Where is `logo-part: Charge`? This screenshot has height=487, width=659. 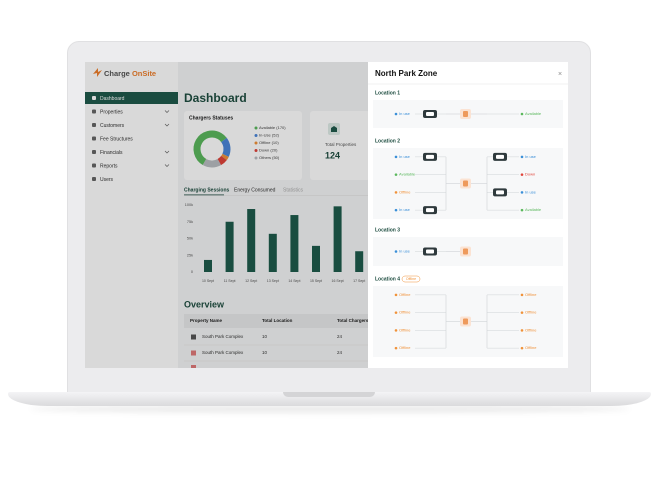 logo-part: Charge is located at coordinates (118, 73).